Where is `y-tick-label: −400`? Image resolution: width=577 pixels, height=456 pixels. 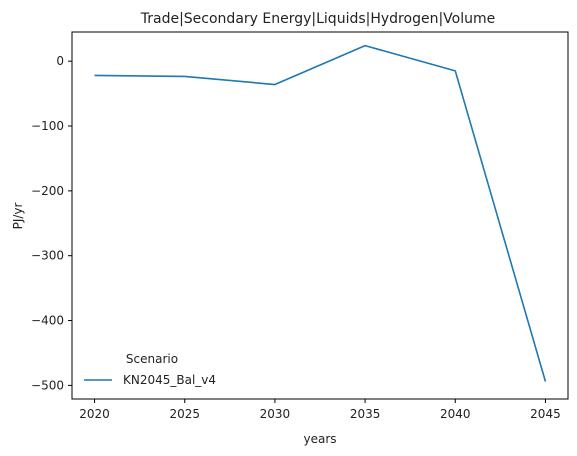 y-tick-label: −400 is located at coordinates (47, 321).